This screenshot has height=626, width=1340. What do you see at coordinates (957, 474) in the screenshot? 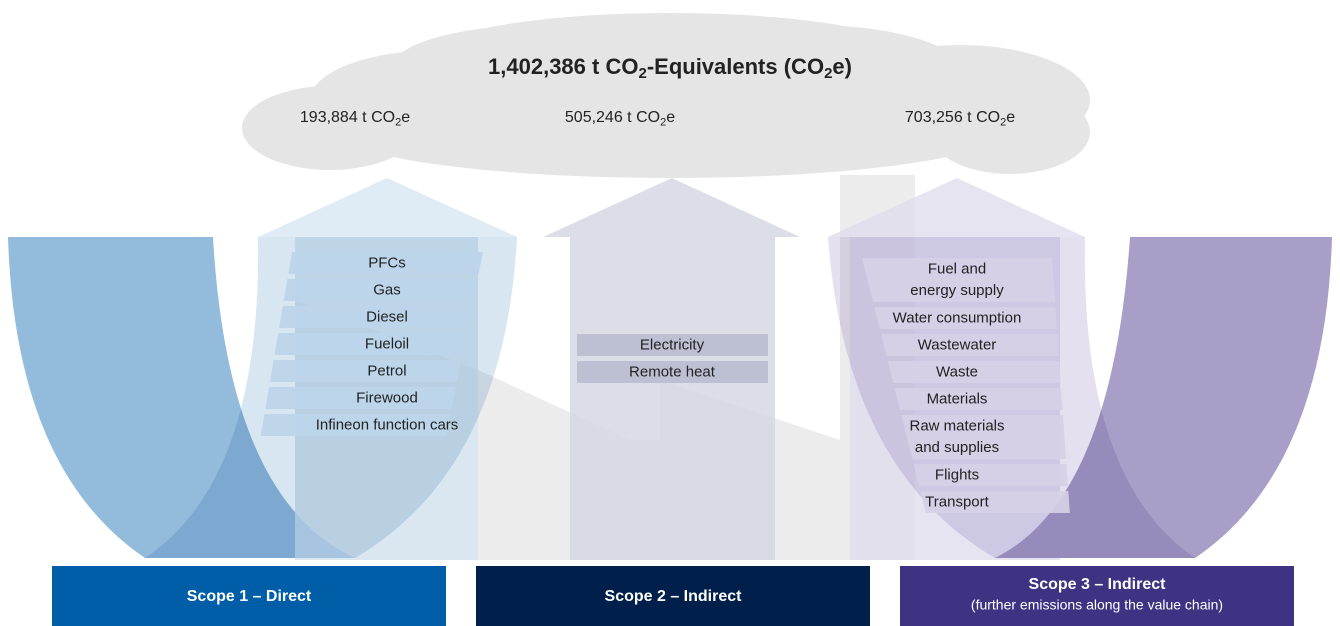
I see `item-label: Flights` at bounding box center [957, 474].